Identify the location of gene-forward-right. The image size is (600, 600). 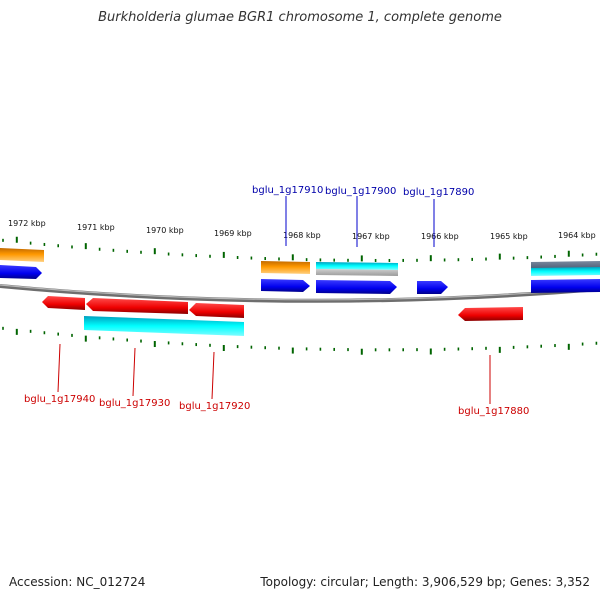
(565, 286).